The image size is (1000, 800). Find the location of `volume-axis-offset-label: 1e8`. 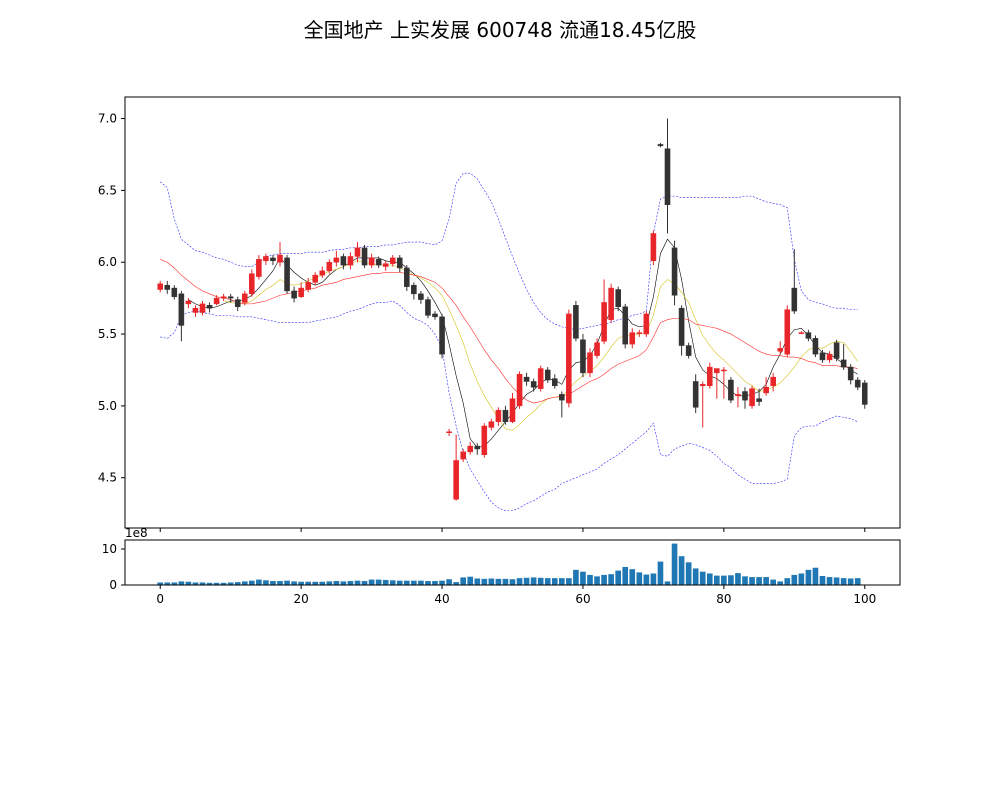

volume-axis-offset-label: 1e8 is located at coordinates (136, 533).